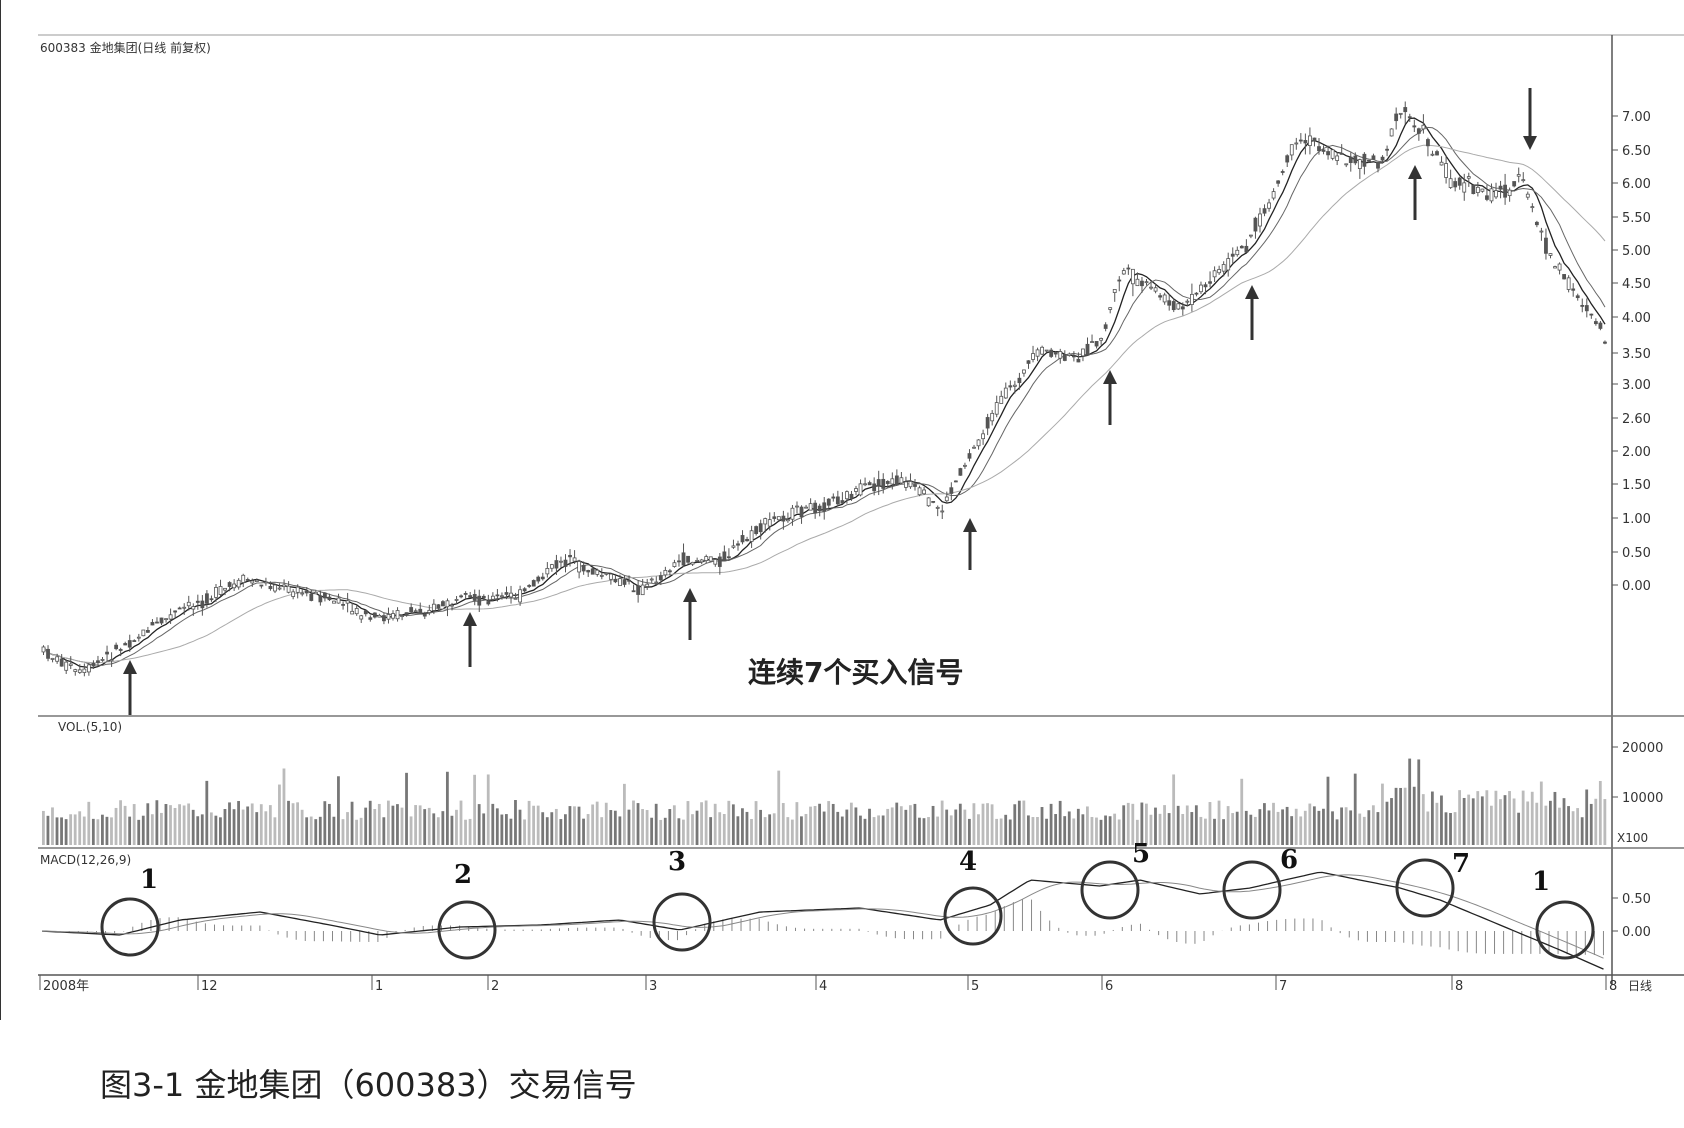 This screenshot has width=1684, height=1128. Describe the element at coordinates (828, 984) in the screenshot. I see `time-axis-ticks: 2008年 12 1 2 3 4 5 6 7 8 8` at that location.